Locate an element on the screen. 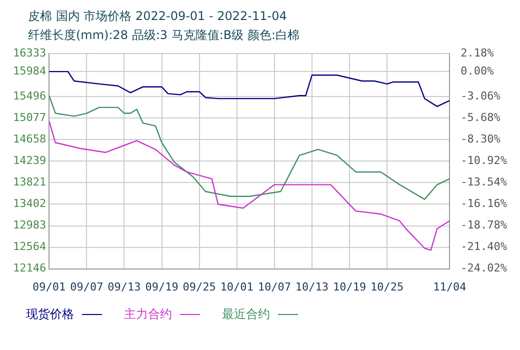  y-tick-label: 13821 is located at coordinates (29, 182).